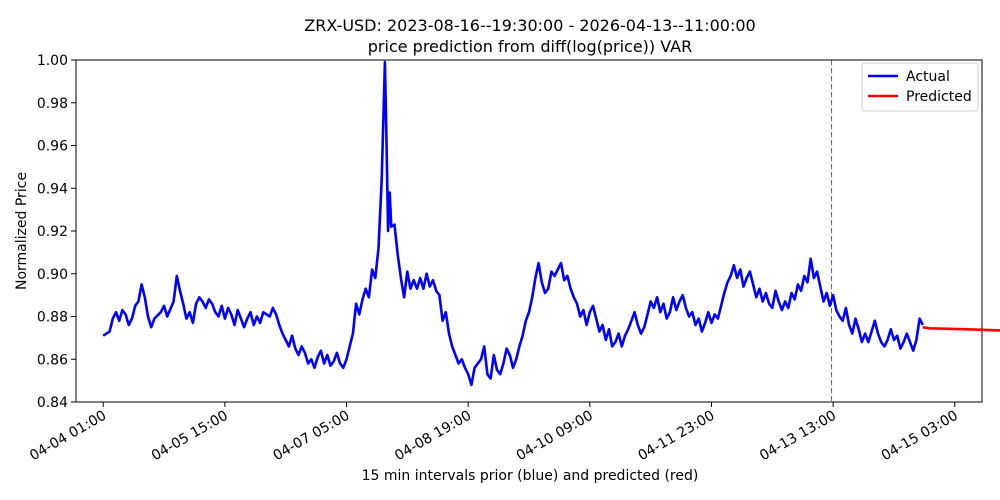 The image size is (1000, 500). What do you see at coordinates (52, 360) in the screenshot?
I see `y-tick-label: 0.86` at bounding box center [52, 360].